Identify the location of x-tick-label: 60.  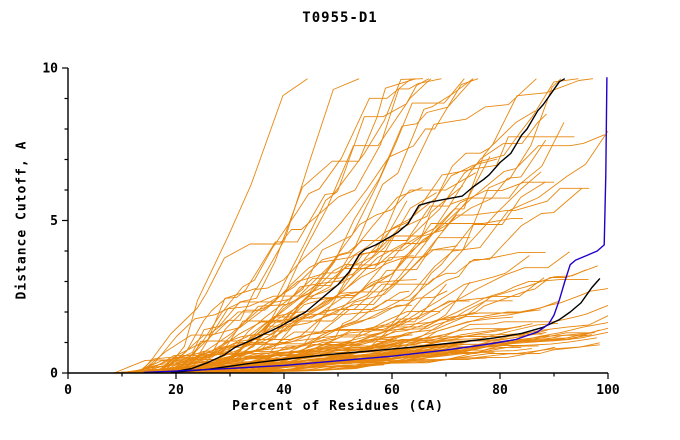
(392, 390).